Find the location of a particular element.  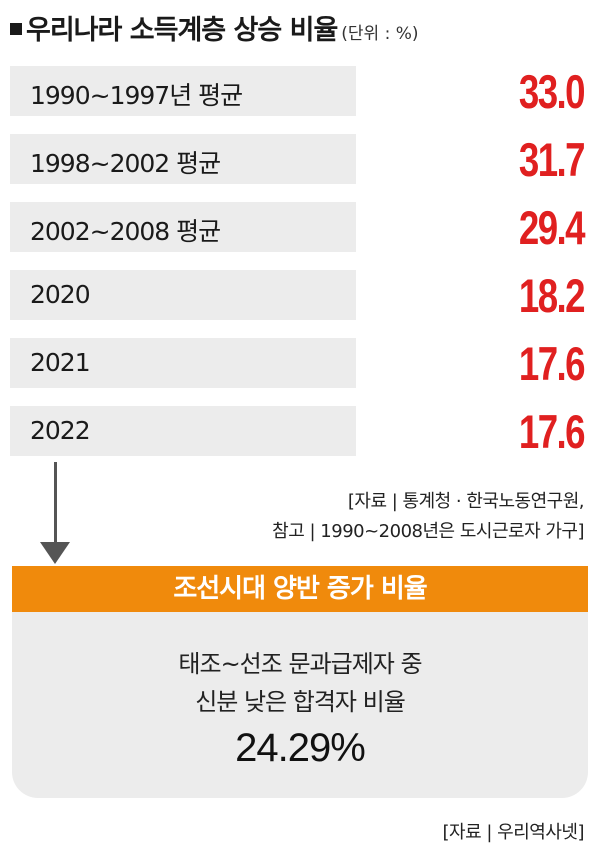

table-row: 2022 is located at coordinates (183, 431).